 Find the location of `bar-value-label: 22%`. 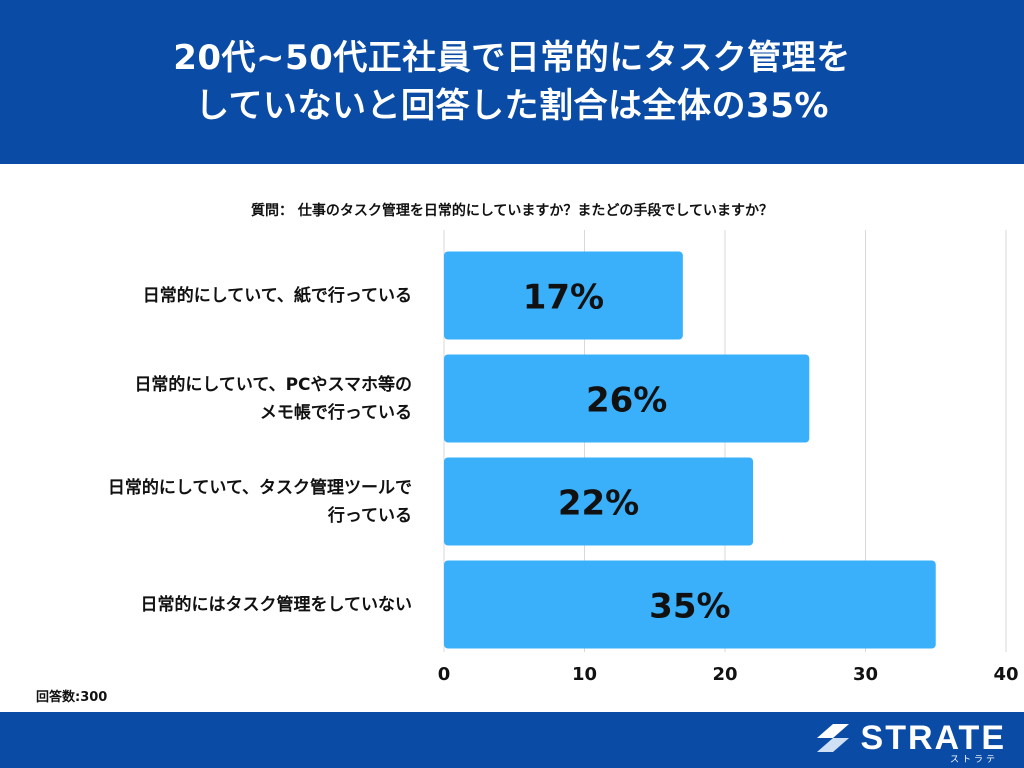

bar-value-label: 22% is located at coordinates (598, 504).